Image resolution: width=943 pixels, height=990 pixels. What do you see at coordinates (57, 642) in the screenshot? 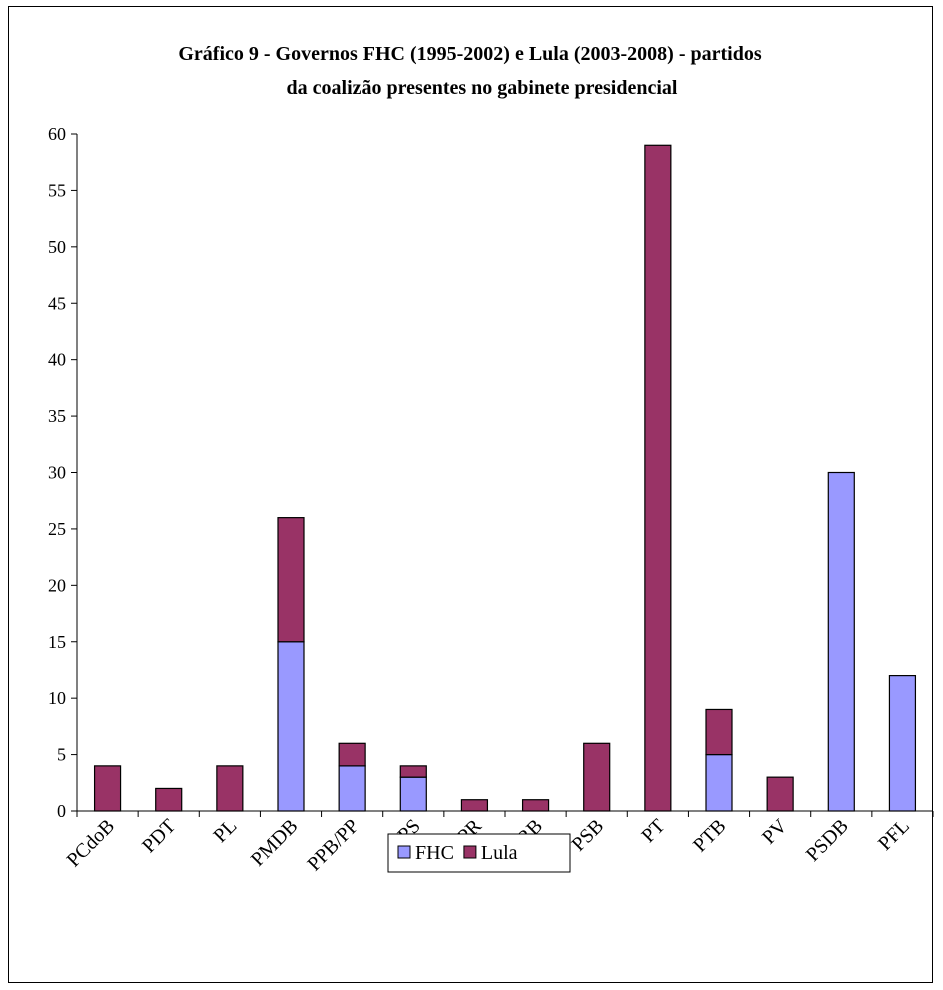
I see `y-tick-label: 15` at bounding box center [57, 642].